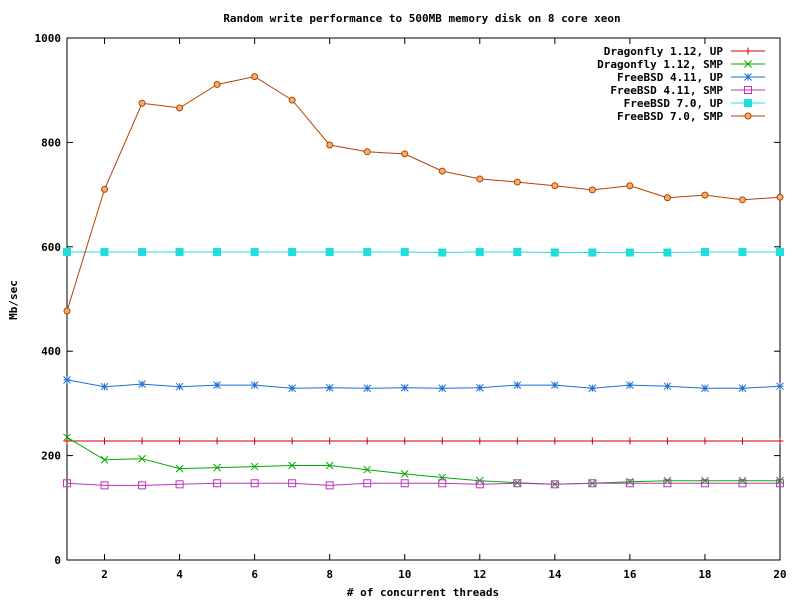 The height and width of the screenshot is (600, 800). What do you see at coordinates (779, 574) in the screenshot?
I see `x-tick-label: 20` at bounding box center [779, 574].